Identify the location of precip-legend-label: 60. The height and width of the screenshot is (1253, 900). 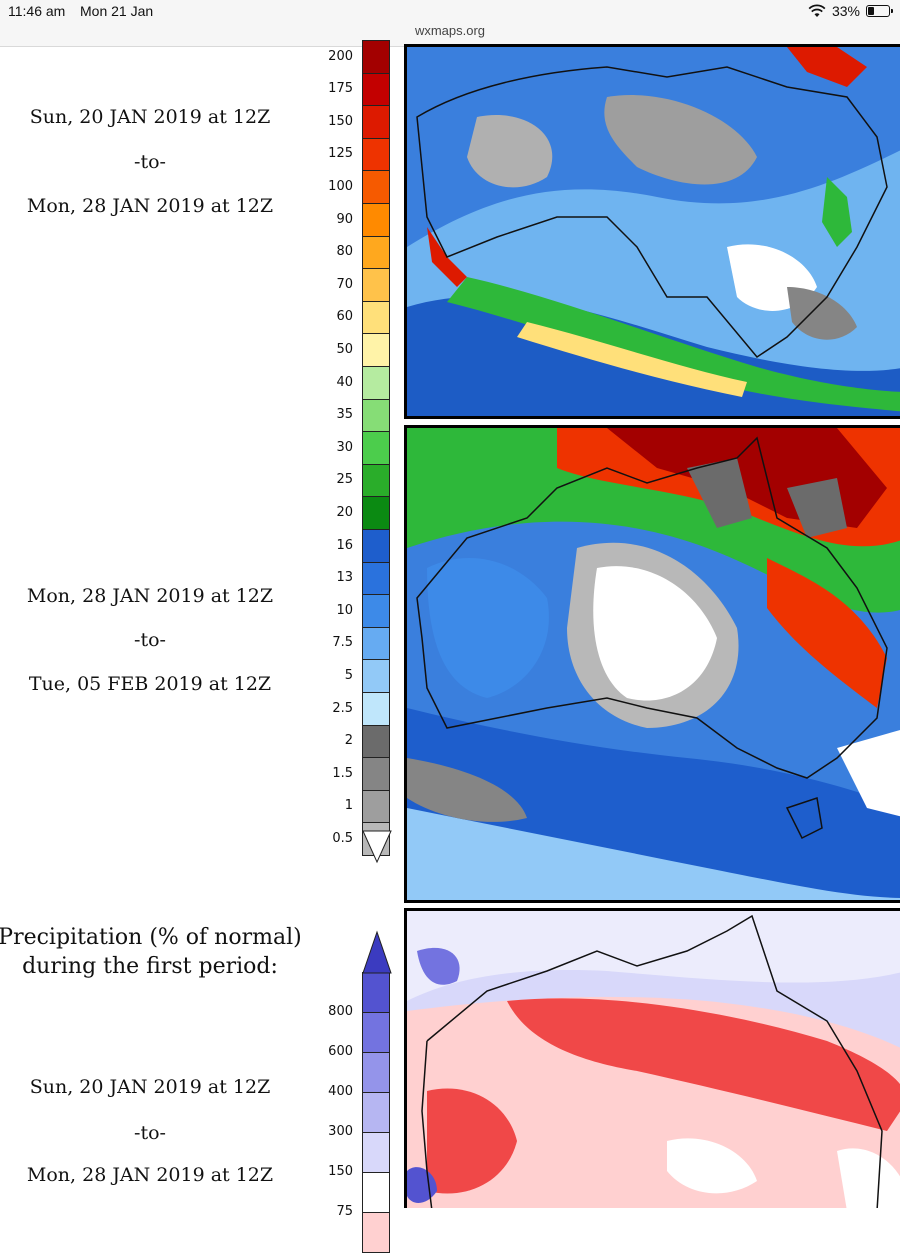
(344, 317).